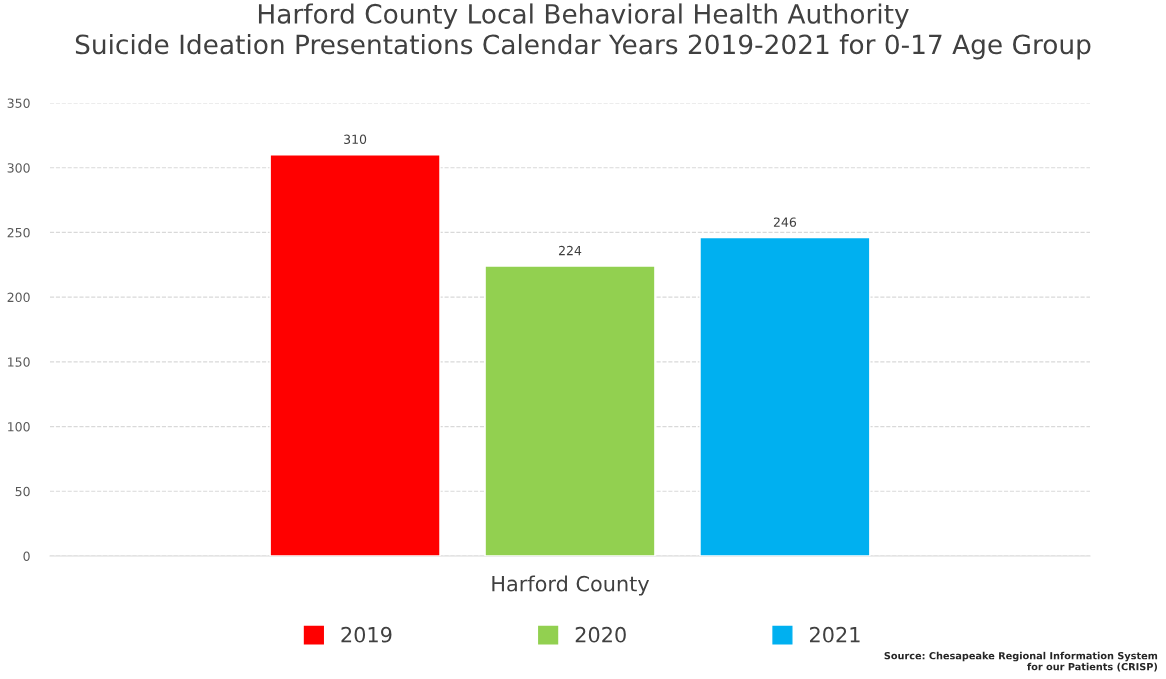 This screenshot has height=679, width=1166. I want to click on y-tick-label: 50, so click(22, 491).